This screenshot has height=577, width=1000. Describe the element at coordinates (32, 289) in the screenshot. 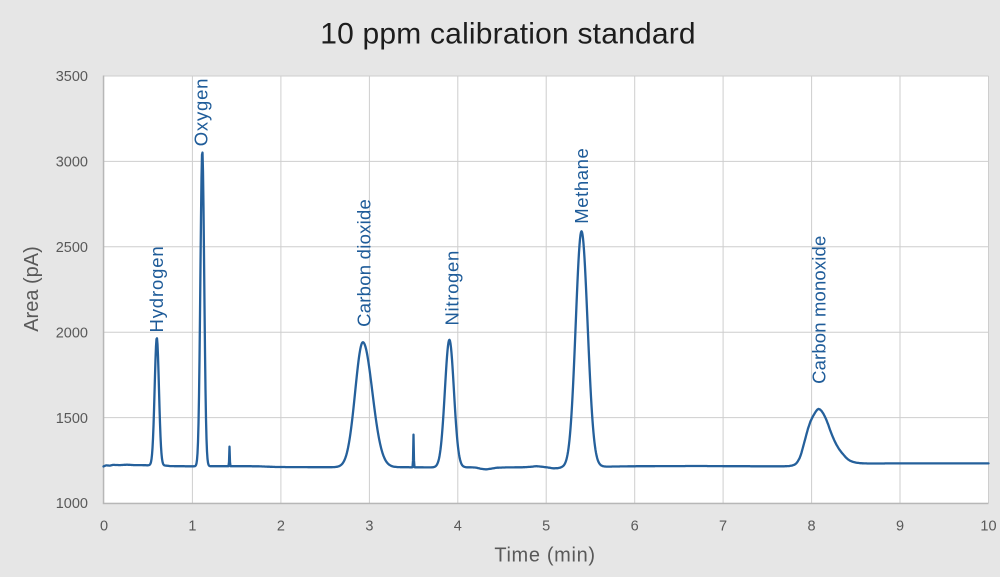

I see `svg-text: Area (pA)` at that location.